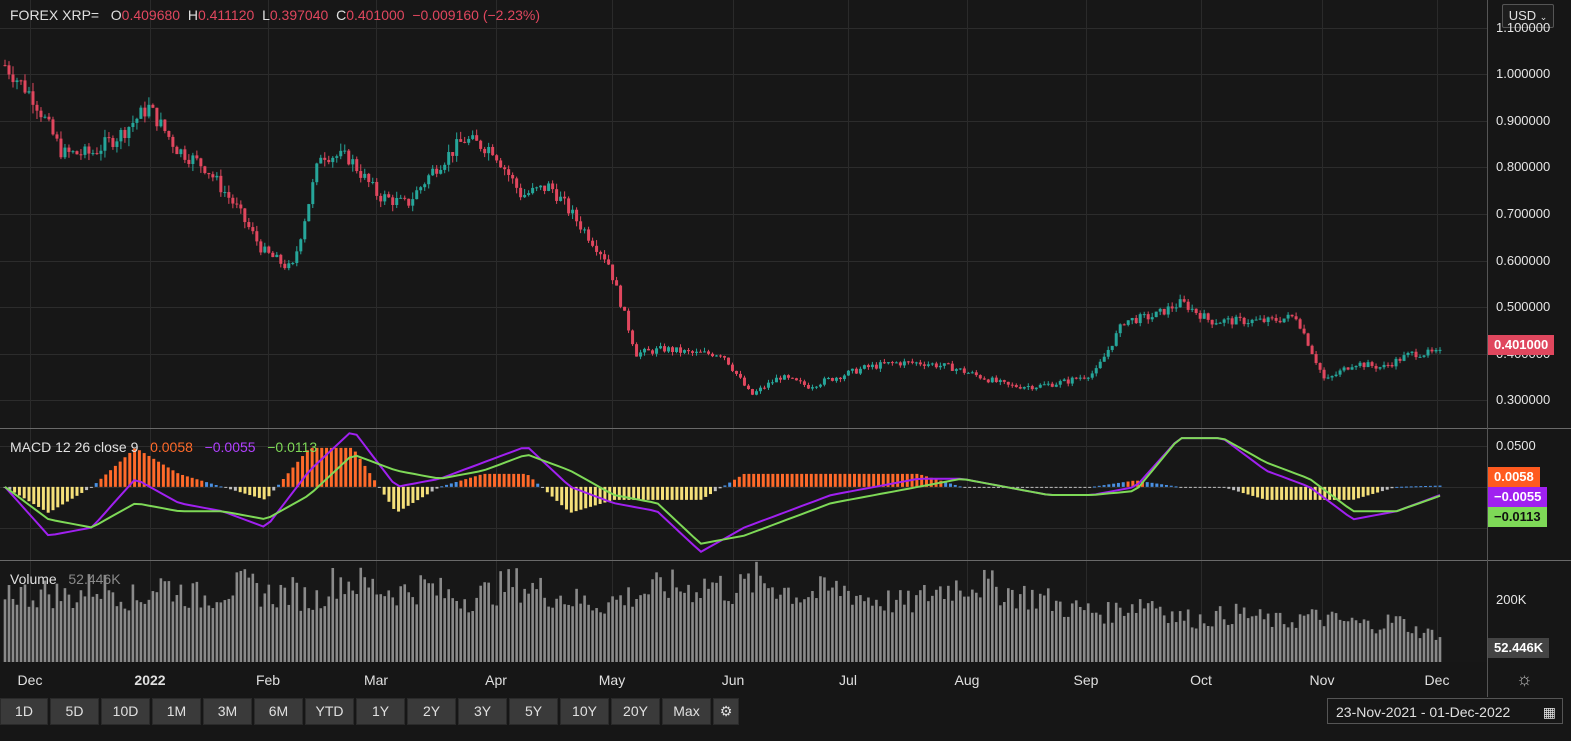 This screenshot has width=1571, height=741. Describe the element at coordinates (227, 711) in the screenshot. I see `timeframe-3m-button: 3M` at that location.